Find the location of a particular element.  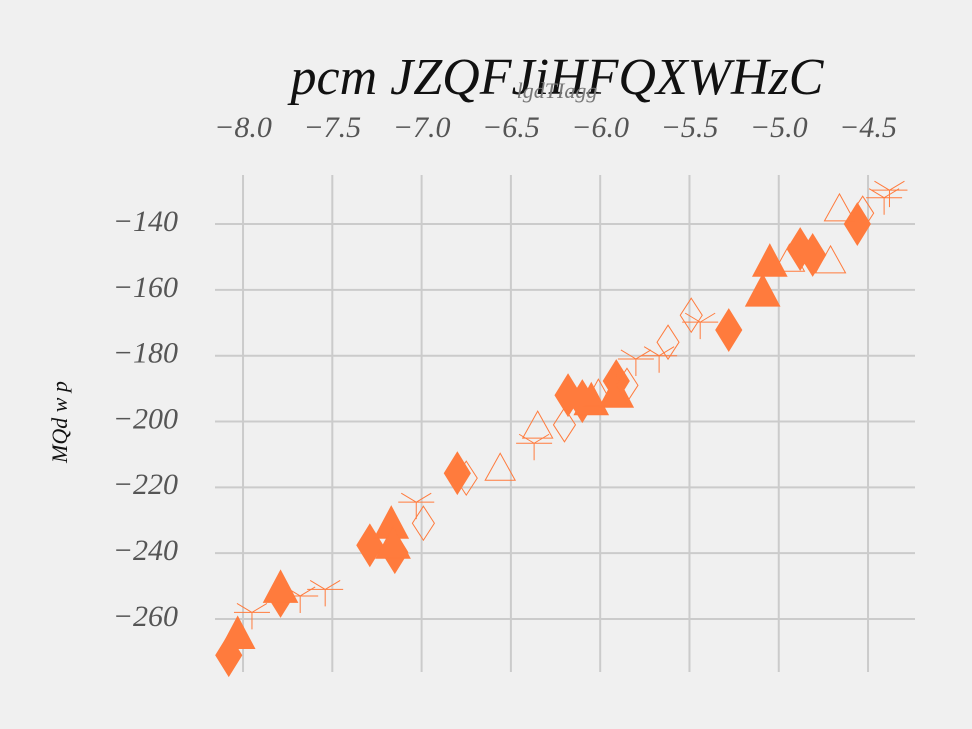

y-axis-label: MQd w p is located at coordinates (59, 422).